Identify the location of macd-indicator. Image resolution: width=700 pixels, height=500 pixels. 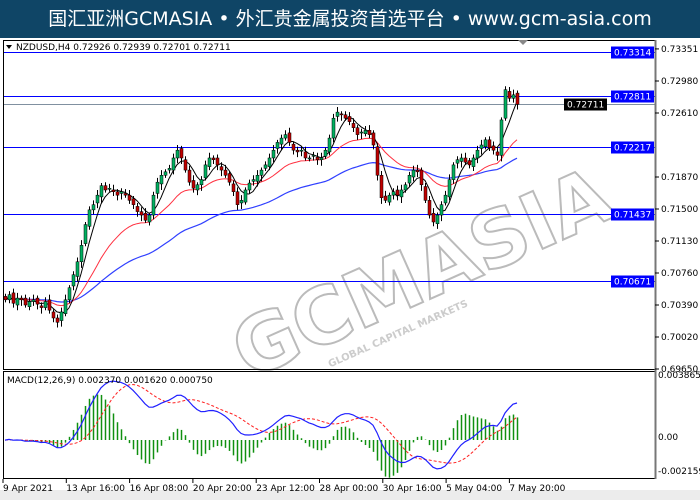
(261, 429).